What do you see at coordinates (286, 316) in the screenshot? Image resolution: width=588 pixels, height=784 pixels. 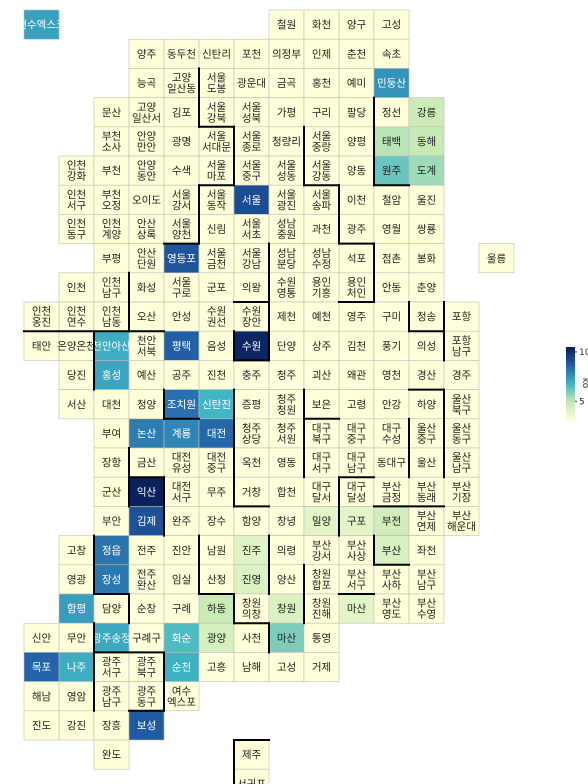 I see `tile: 제천` at bounding box center [286, 316].